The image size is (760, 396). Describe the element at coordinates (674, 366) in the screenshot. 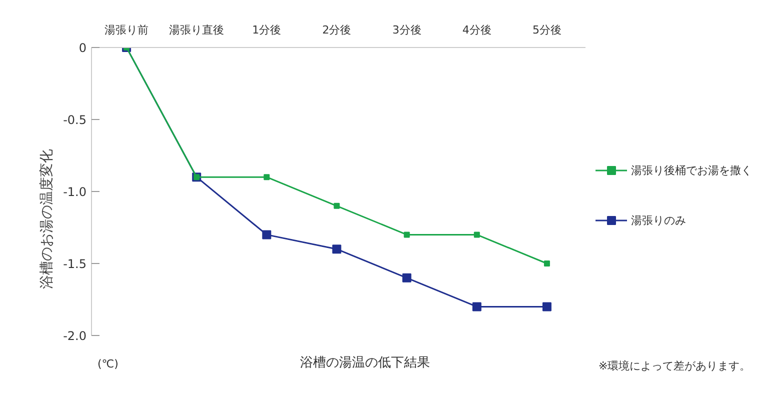

I see `text: ※環境によって差があります。` at that location.